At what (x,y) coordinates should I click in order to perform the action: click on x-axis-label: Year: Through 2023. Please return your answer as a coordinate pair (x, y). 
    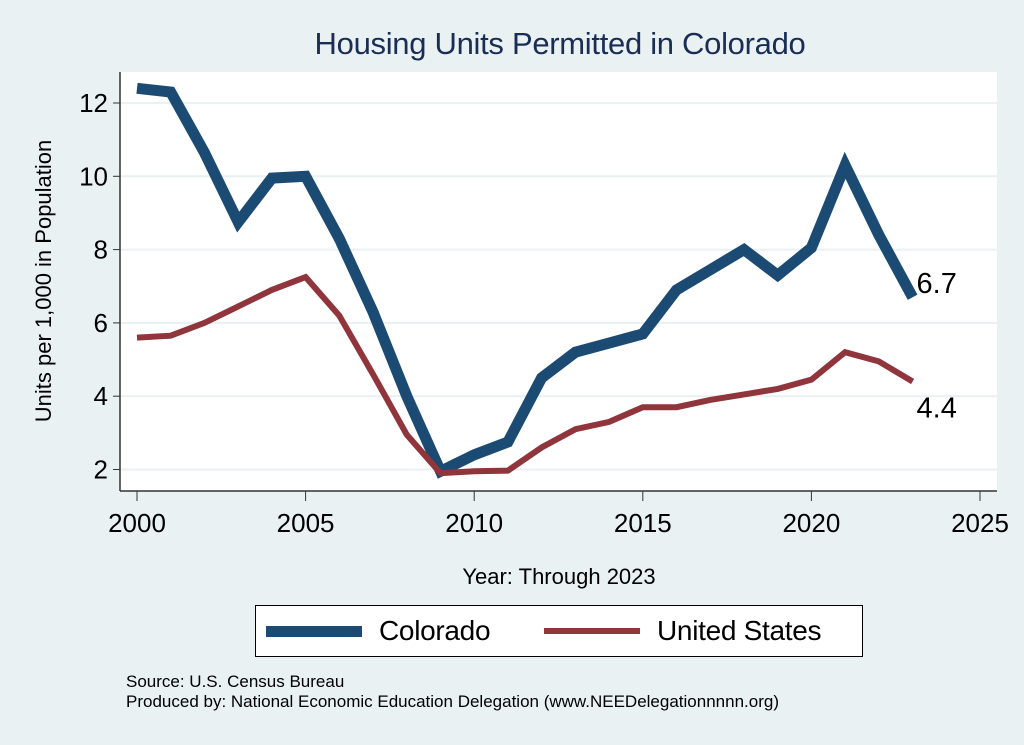
    Looking at the image, I should click on (559, 576).